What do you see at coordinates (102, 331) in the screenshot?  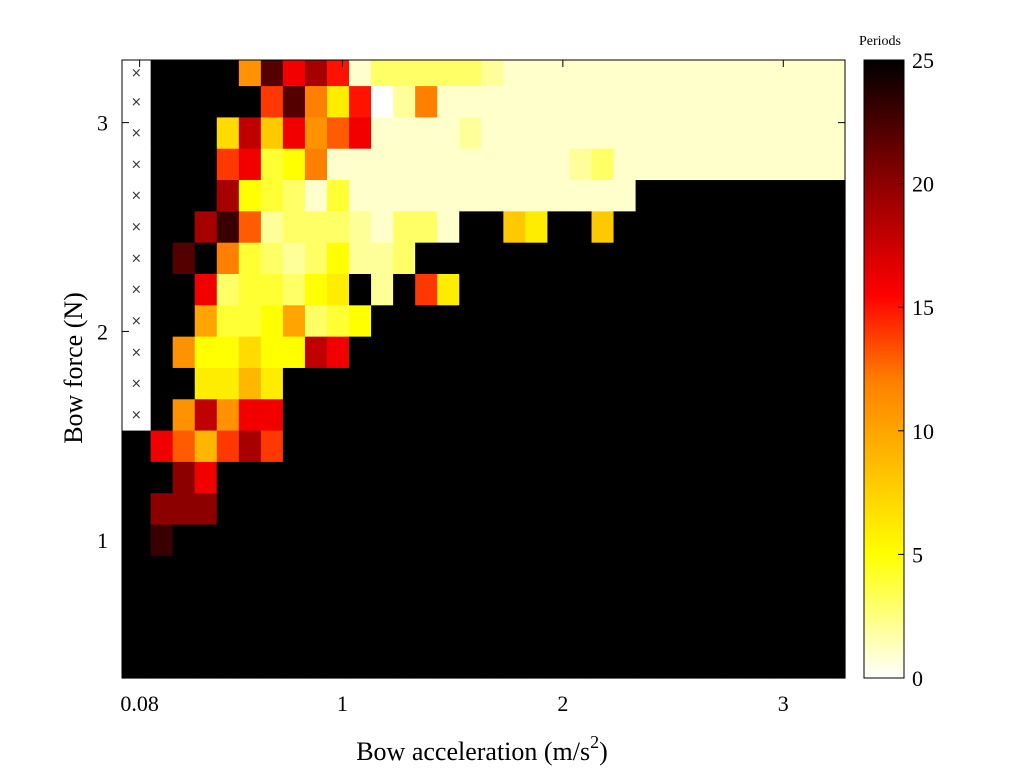 I see `y-tick-label: 2` at bounding box center [102, 331].